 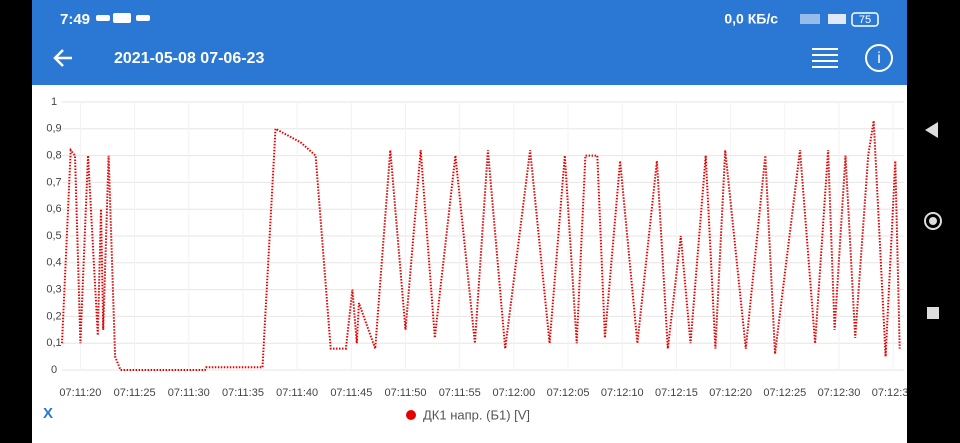 I want to click on x-tick-label: 07:11:35, so click(x=243, y=393).